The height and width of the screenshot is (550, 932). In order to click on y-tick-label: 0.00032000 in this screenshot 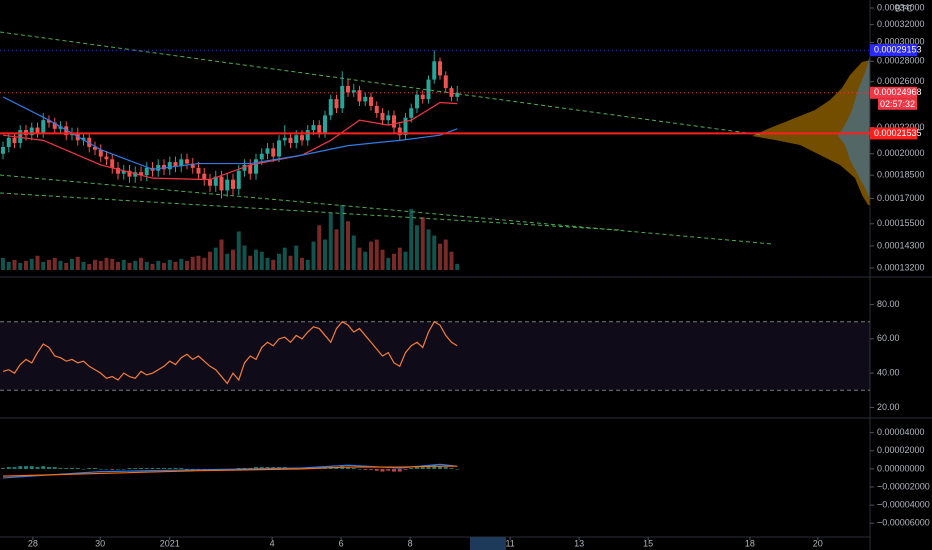, I will do `click(901, 24)`.